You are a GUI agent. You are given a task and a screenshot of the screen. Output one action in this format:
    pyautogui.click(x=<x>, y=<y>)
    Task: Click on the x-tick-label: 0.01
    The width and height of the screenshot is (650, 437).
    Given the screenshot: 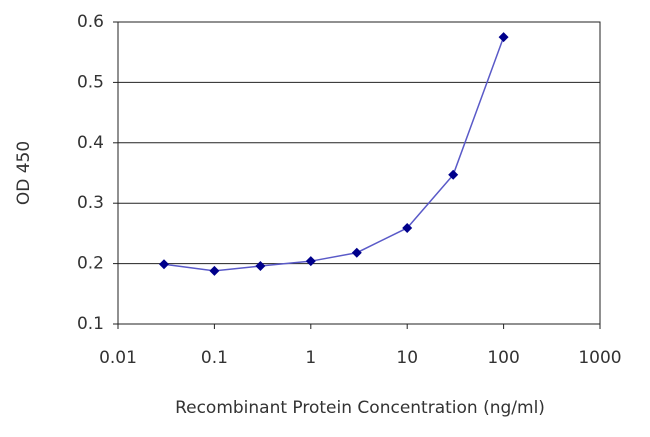 What is the action you would take?
    pyautogui.click(x=118, y=358)
    